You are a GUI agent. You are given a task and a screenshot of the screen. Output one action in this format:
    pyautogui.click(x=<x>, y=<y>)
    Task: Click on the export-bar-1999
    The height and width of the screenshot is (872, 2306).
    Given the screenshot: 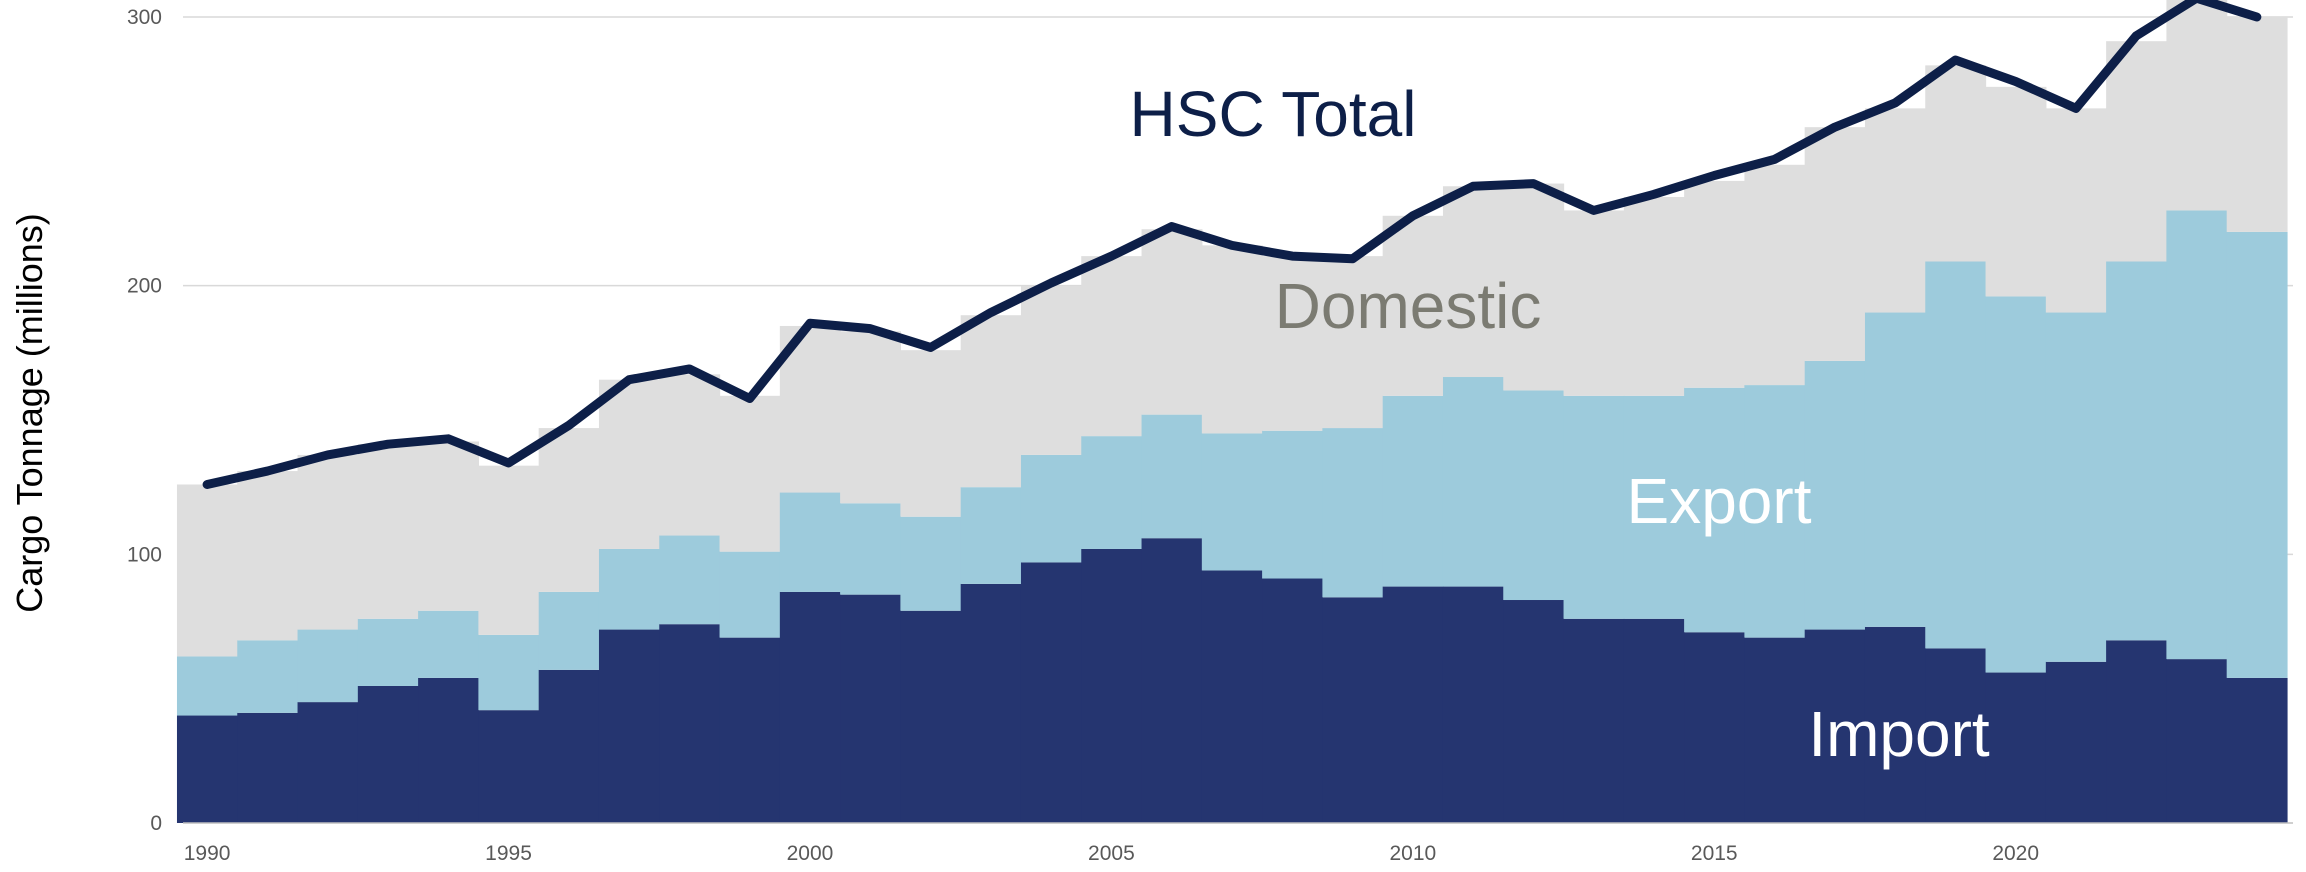 What is the action you would take?
    pyautogui.click(x=750, y=594)
    